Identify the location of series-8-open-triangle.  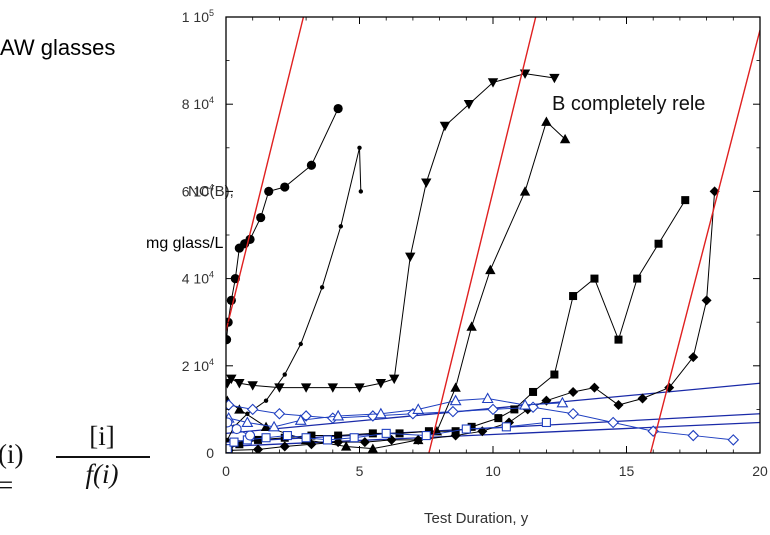
(397, 412).